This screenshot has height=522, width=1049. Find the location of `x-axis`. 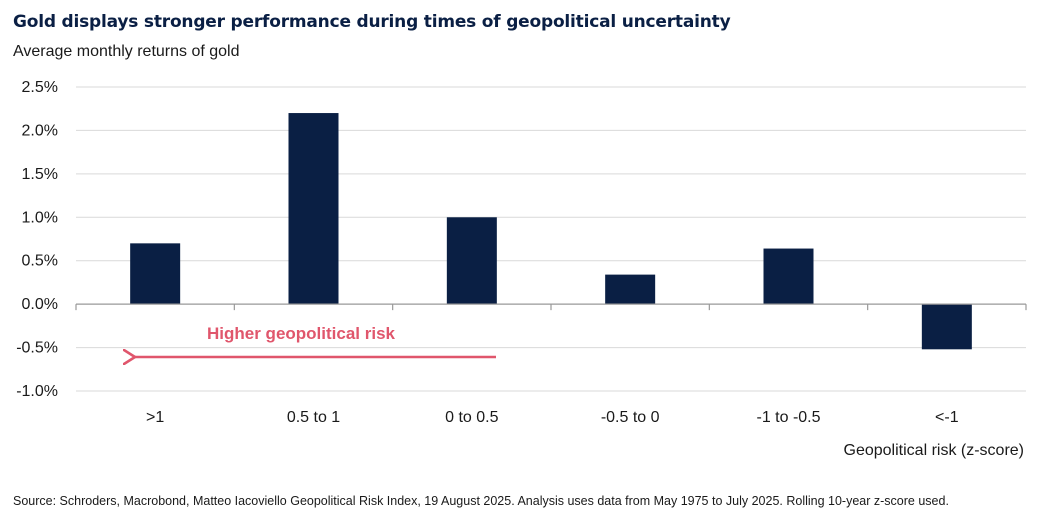

x-axis is located at coordinates (551, 307).